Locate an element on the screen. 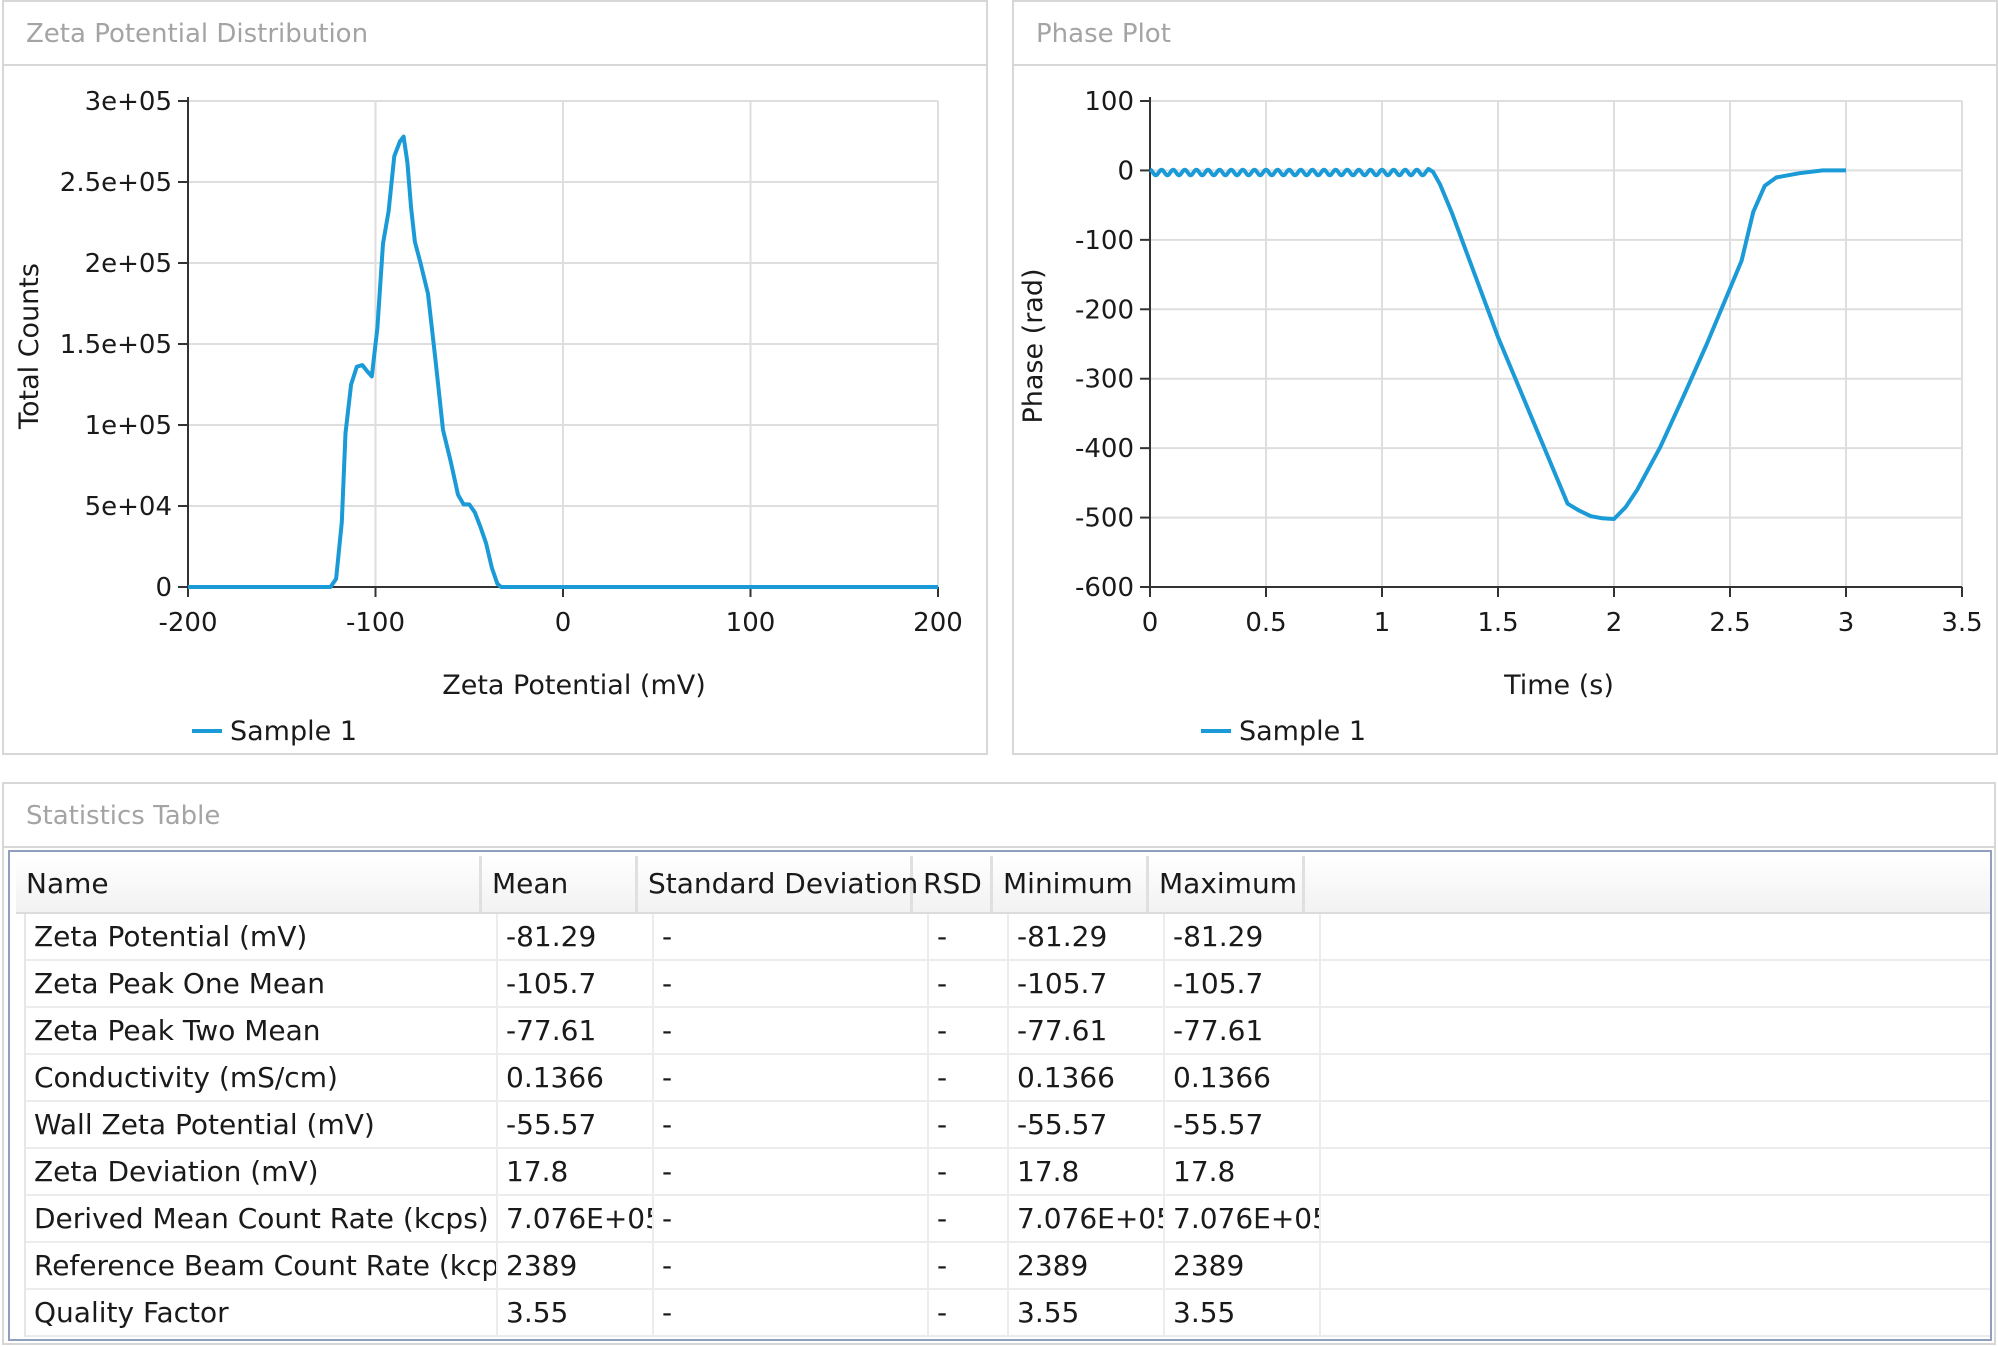  column-header-mean: Mean is located at coordinates (560, 884).